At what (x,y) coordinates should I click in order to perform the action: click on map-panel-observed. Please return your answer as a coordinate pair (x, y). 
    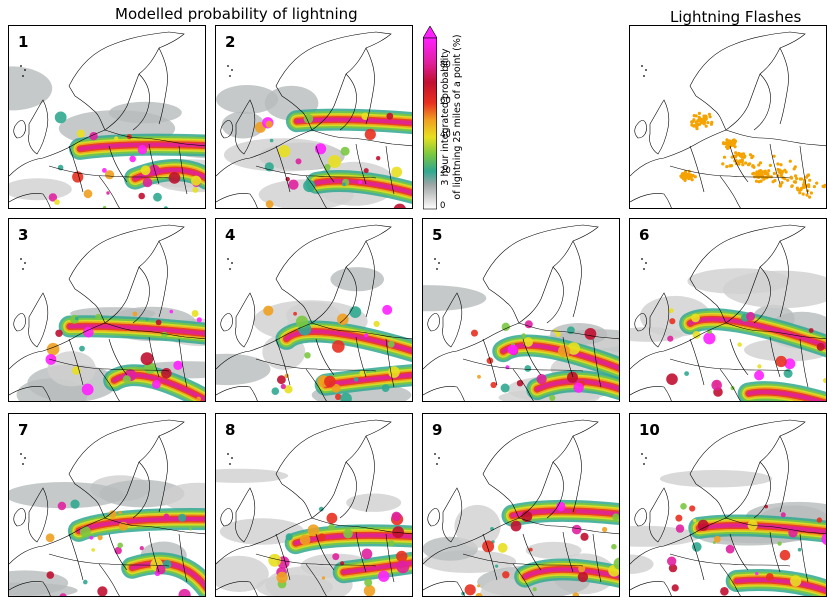
    Looking at the image, I should click on (728, 117).